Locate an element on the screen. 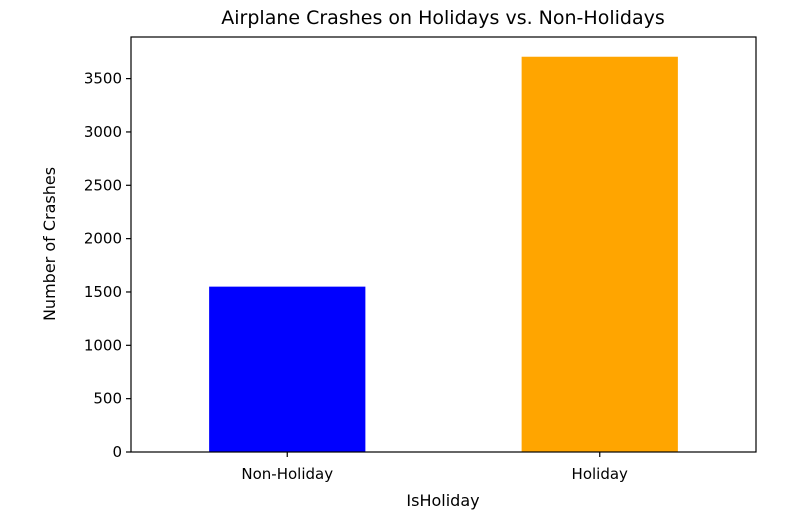 This screenshot has width=791, height=518. bar-non-holiday is located at coordinates (287, 369).